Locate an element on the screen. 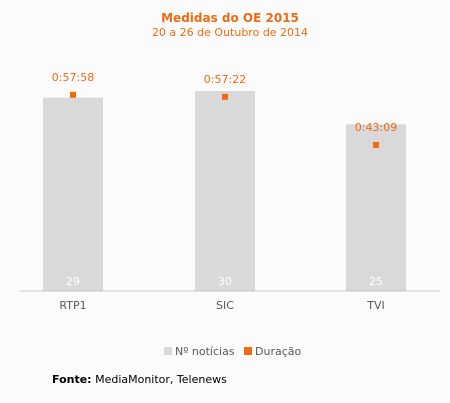  bar-sic is located at coordinates (225, 191).